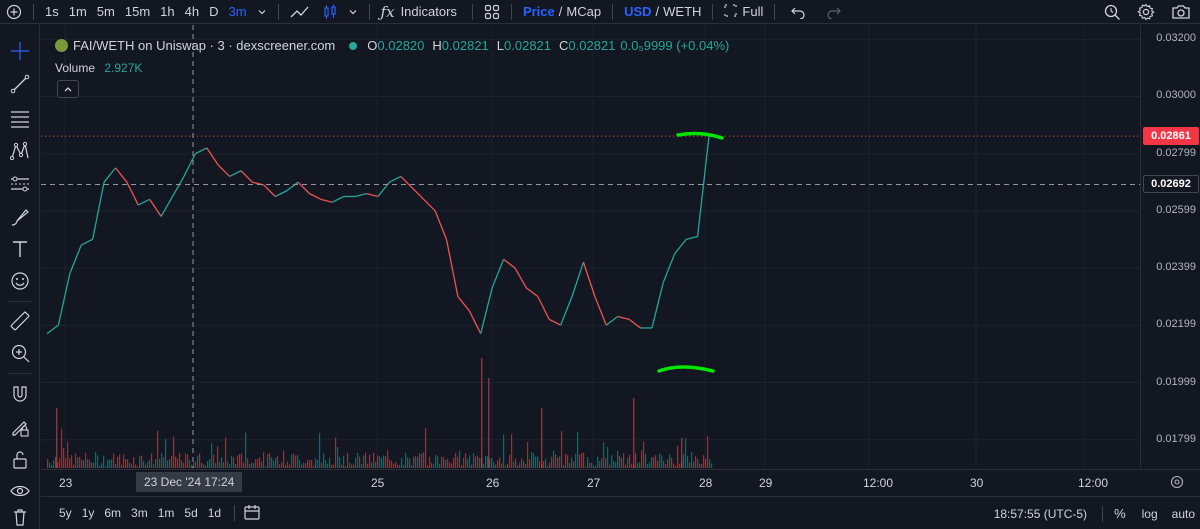 The width and height of the screenshot is (1200, 529). What do you see at coordinates (1120, 513) in the screenshot?
I see `percent-toggle: %` at bounding box center [1120, 513].